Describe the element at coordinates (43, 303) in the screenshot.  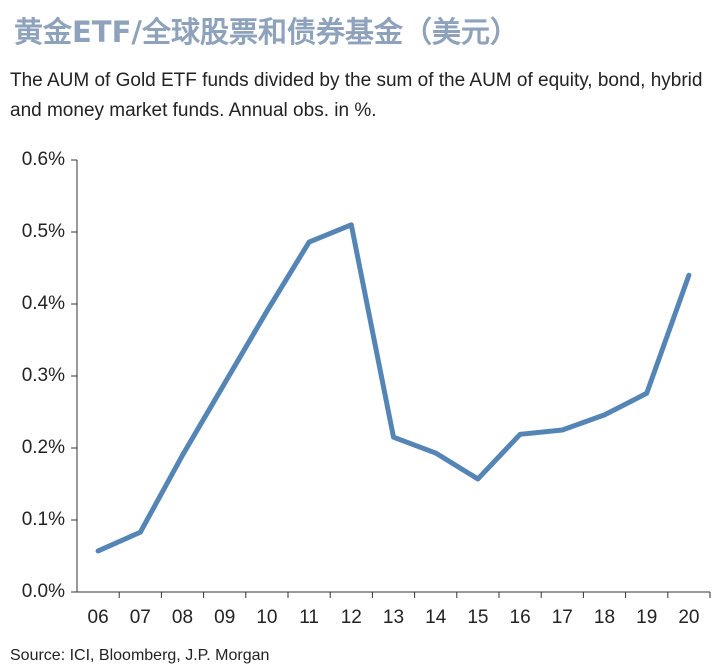
I see `y-tick-label: 0.4%` at that location.